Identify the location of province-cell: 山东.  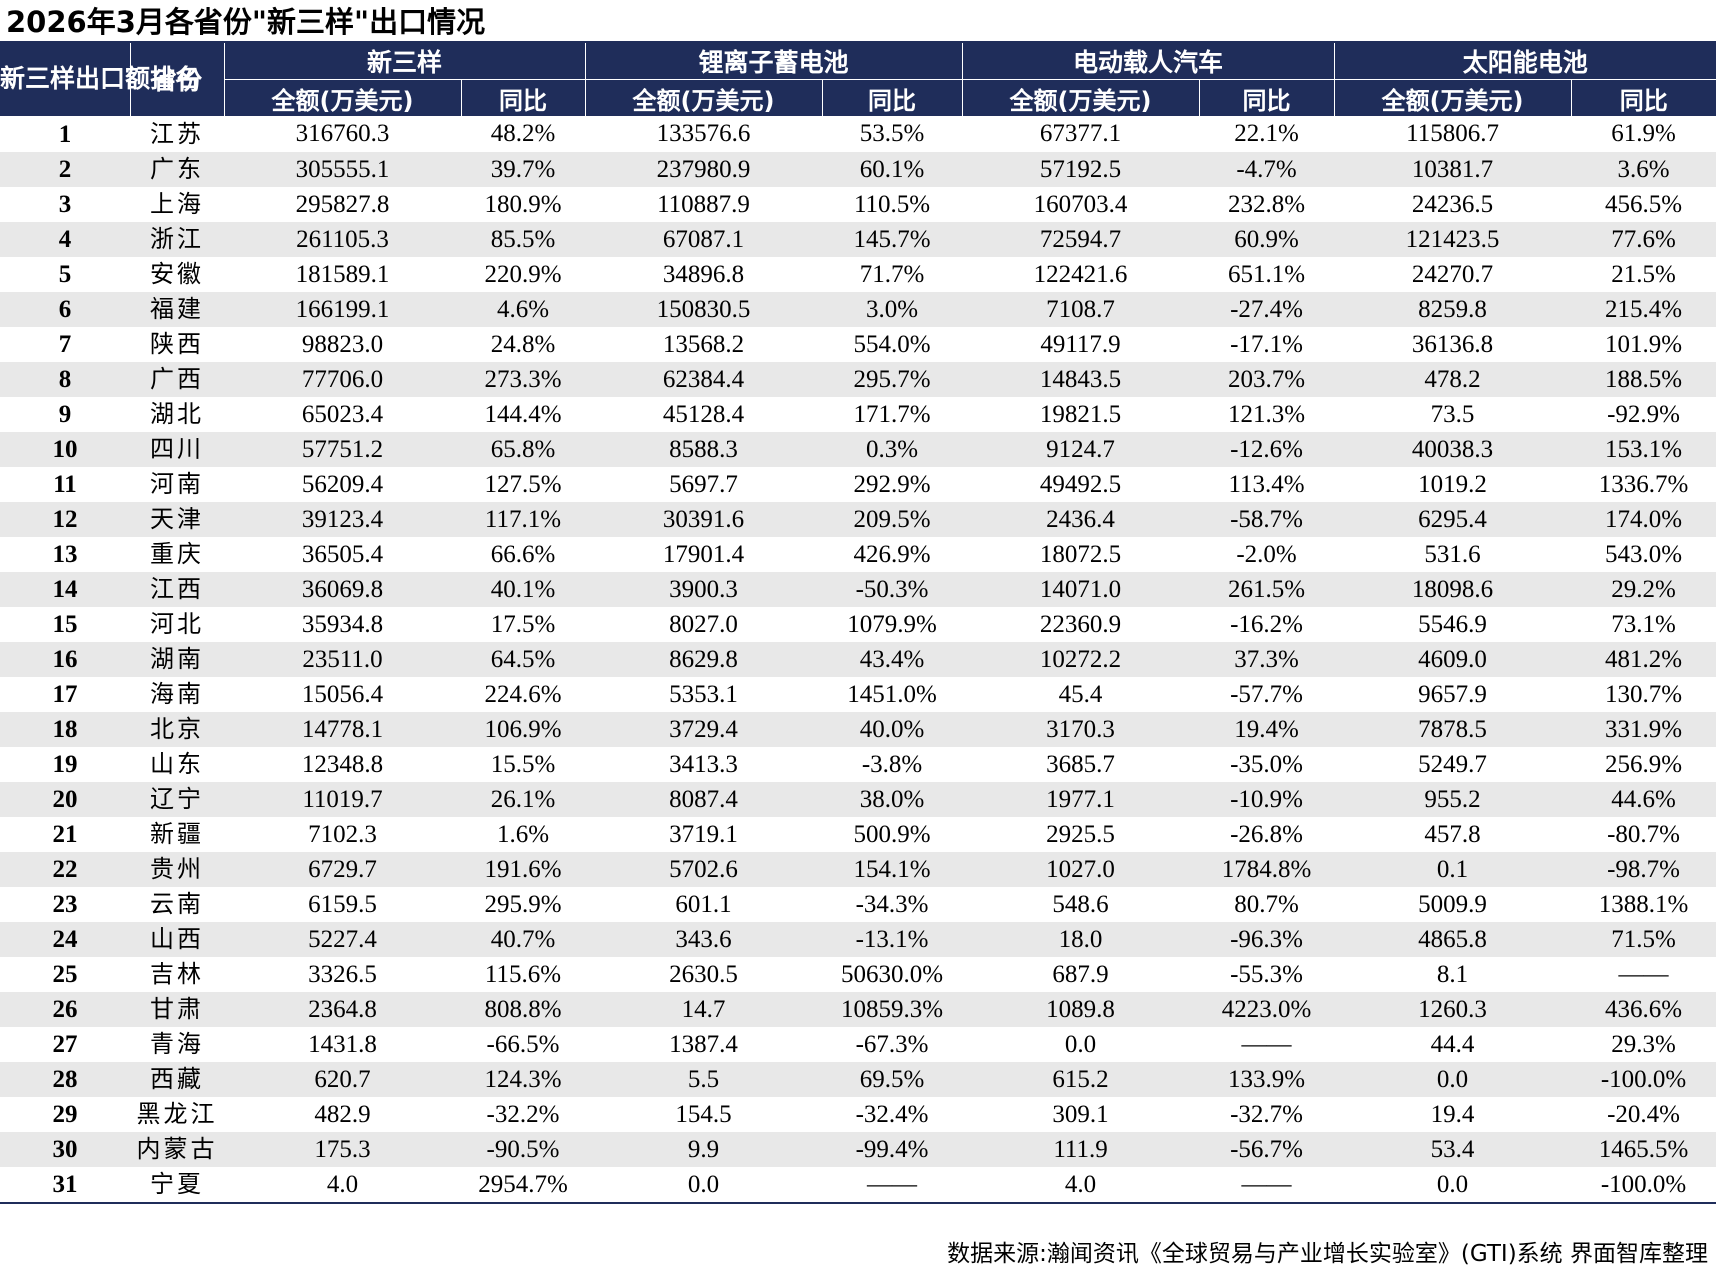
(177, 763).